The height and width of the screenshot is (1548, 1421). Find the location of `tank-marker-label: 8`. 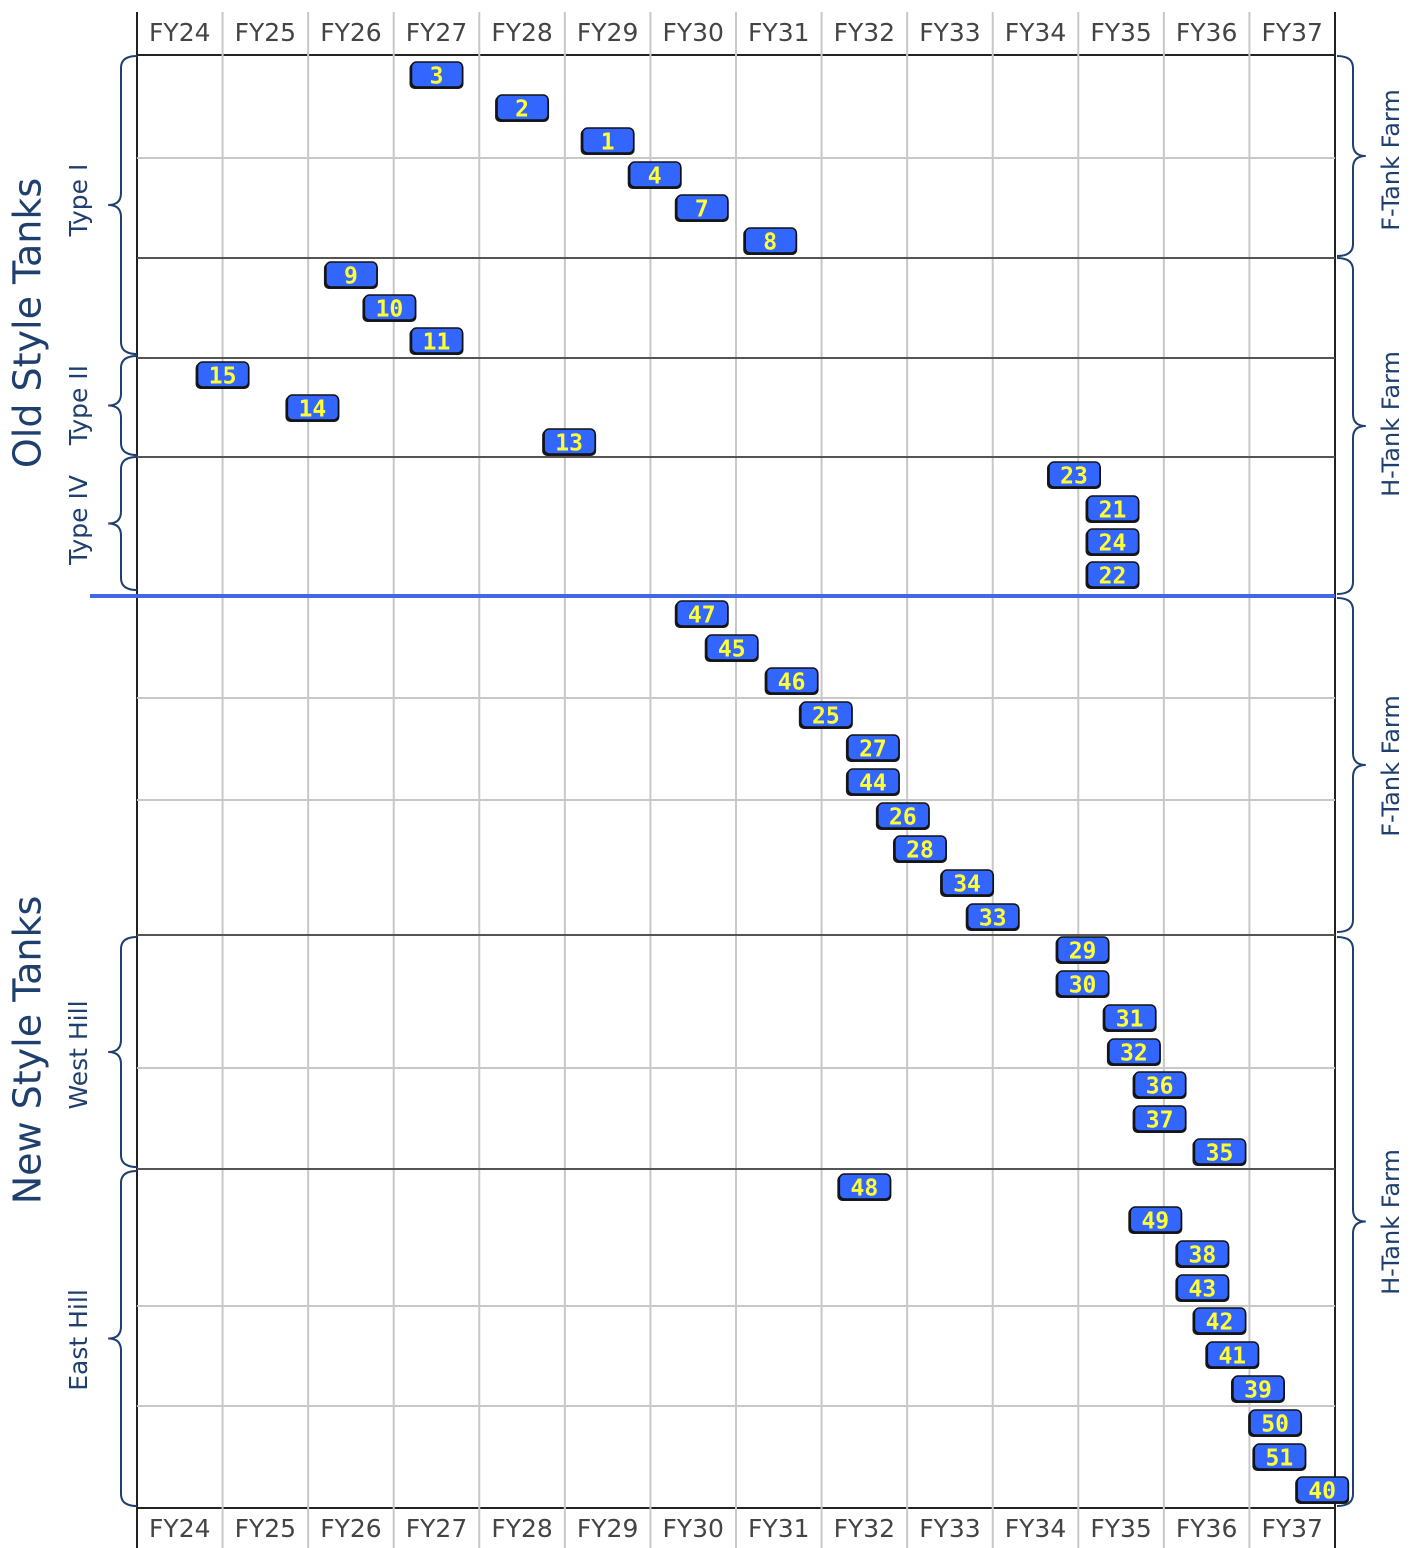

tank-marker-label: 8 is located at coordinates (770, 243).